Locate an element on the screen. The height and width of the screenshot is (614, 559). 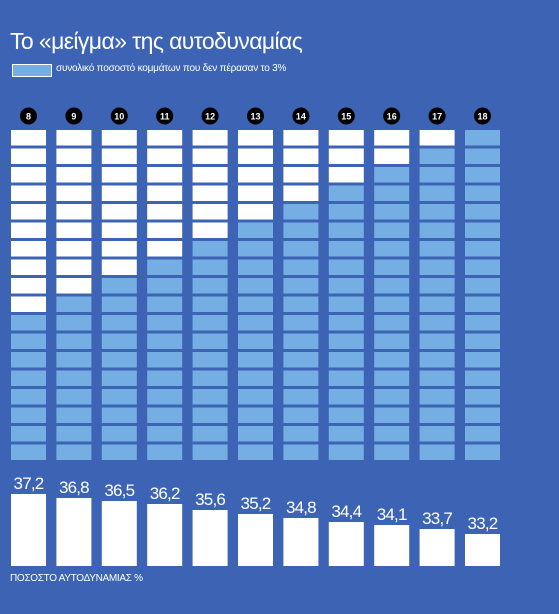
category-label: 15 is located at coordinates (346, 116).